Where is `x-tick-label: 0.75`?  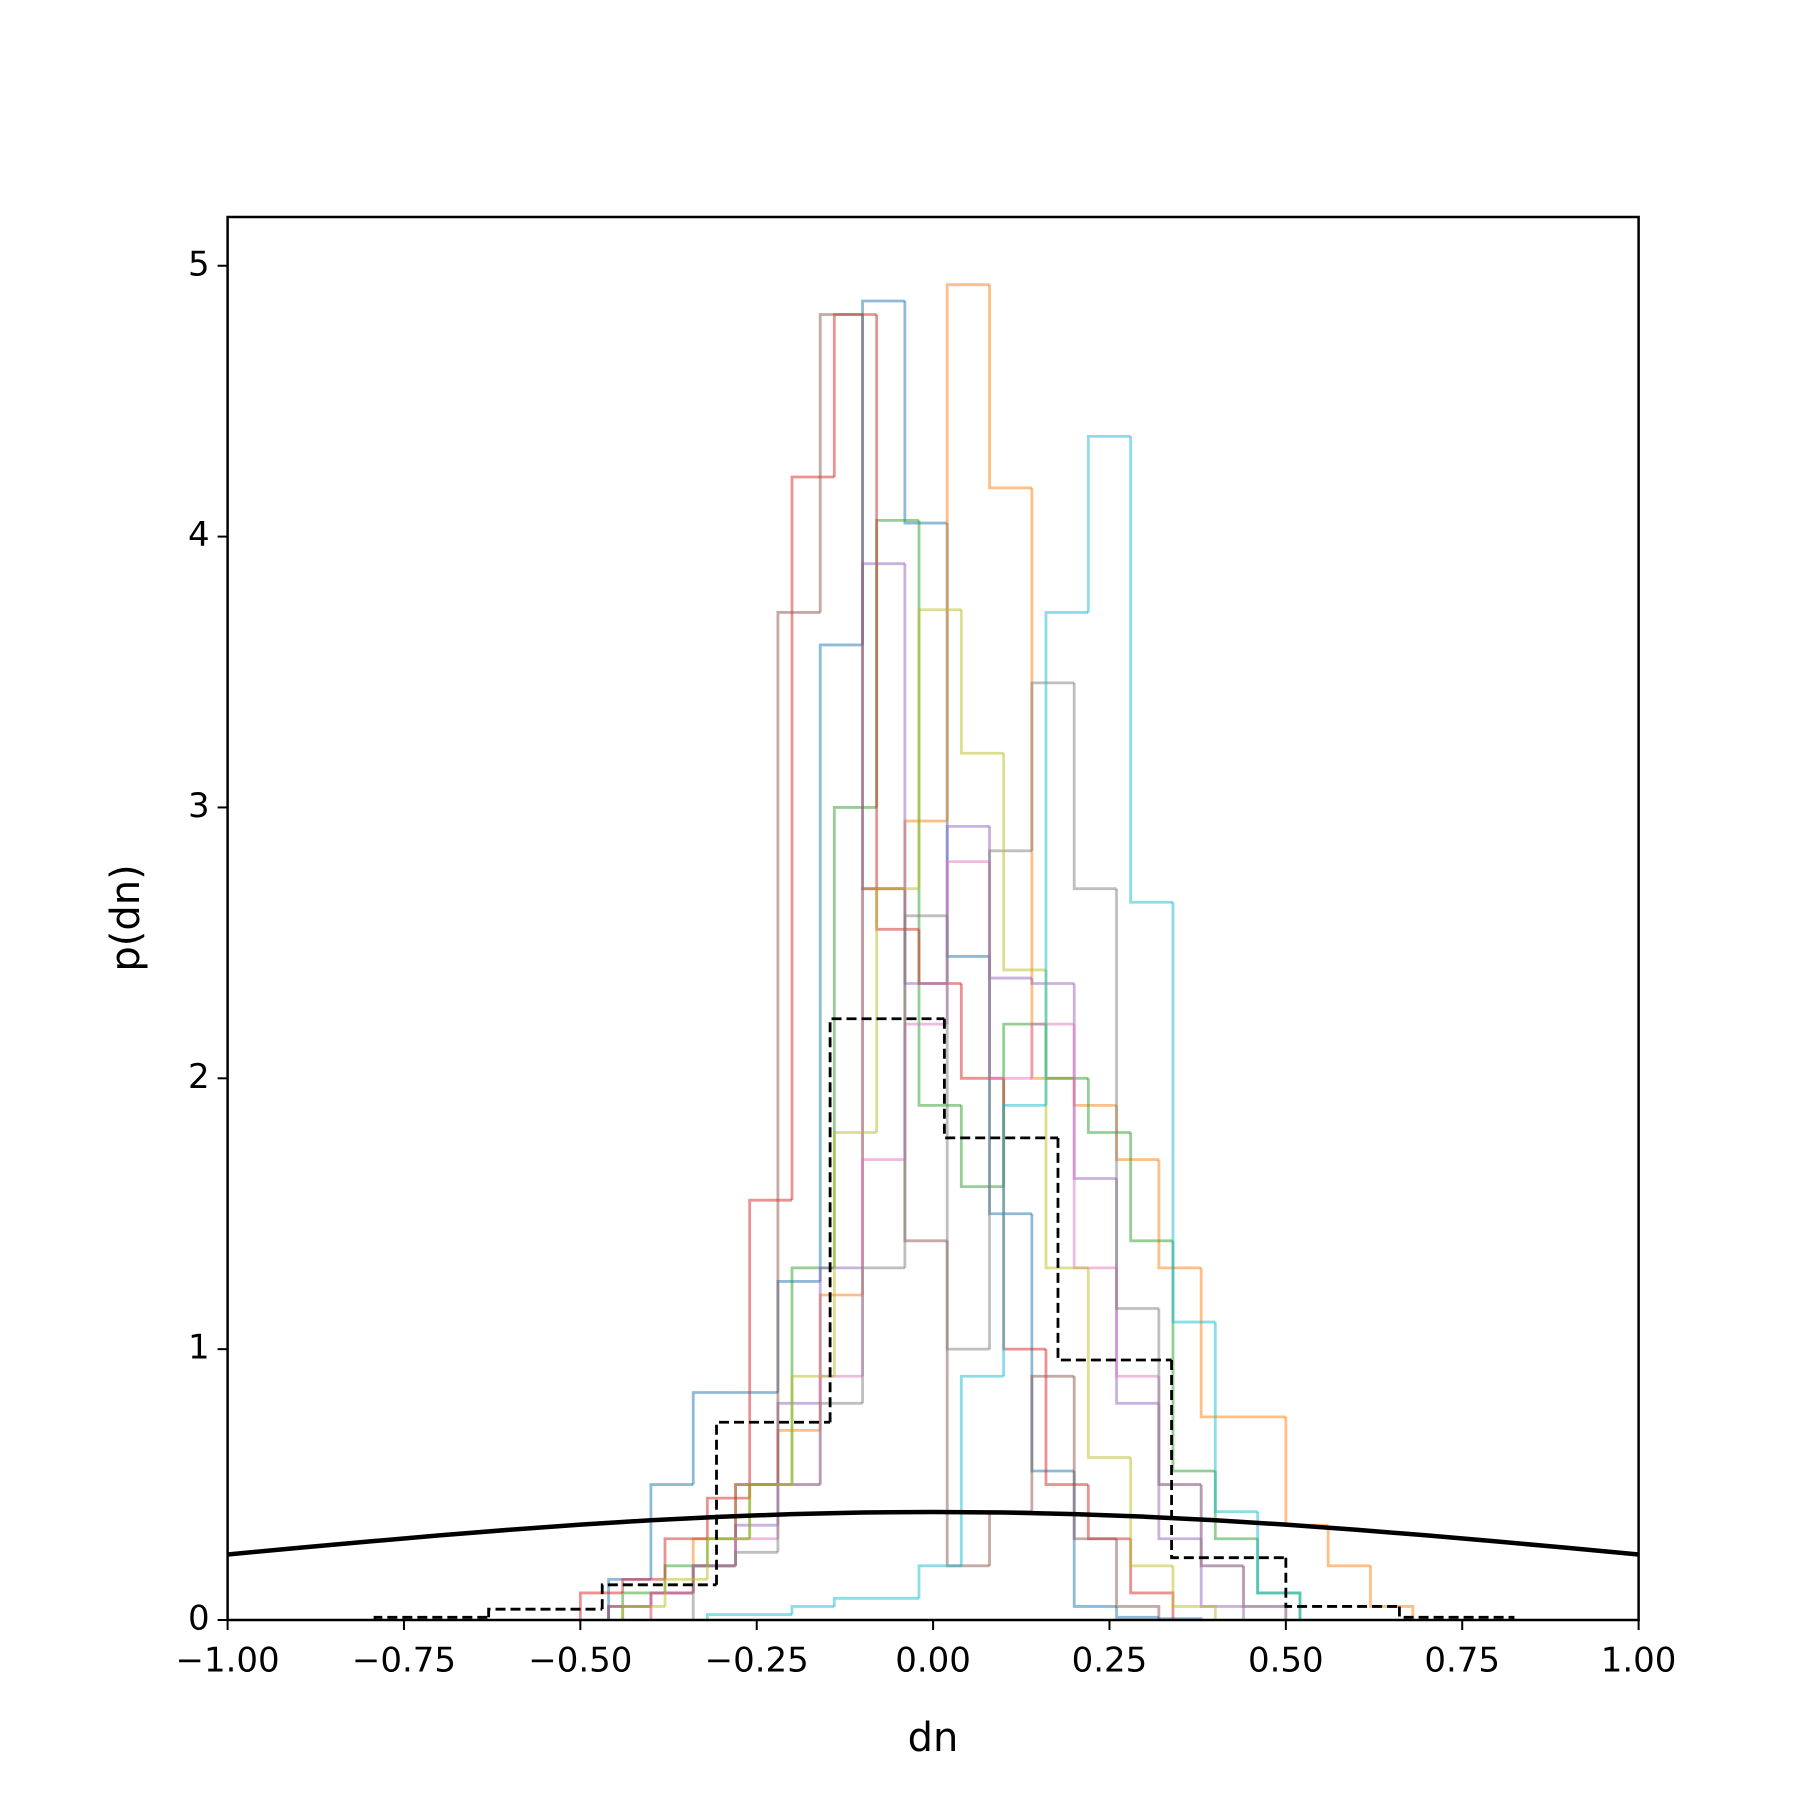
x-tick-label: 0.75 is located at coordinates (1462, 1661).